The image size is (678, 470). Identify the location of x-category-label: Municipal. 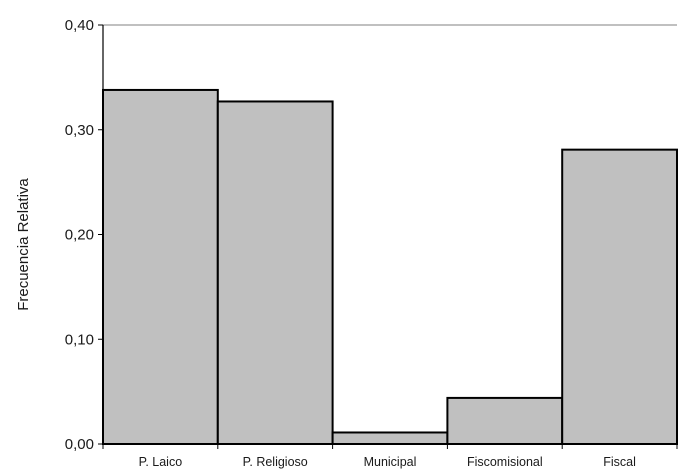
(390, 462).